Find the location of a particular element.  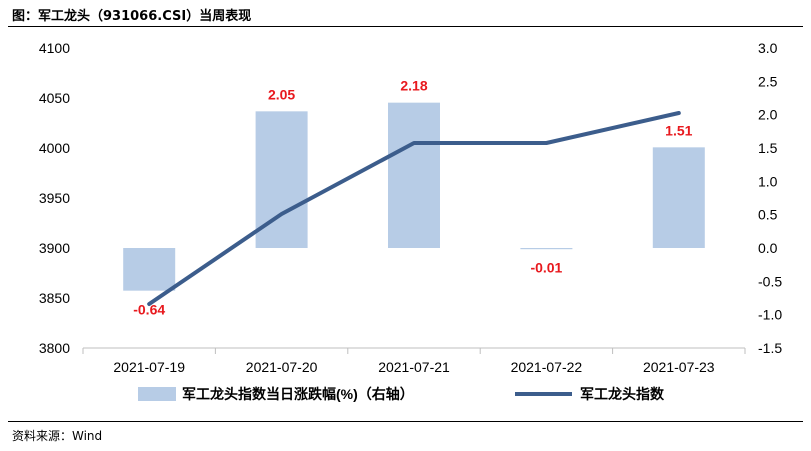

y-right-tick--1.5: -1.5 is located at coordinates (770, 348).